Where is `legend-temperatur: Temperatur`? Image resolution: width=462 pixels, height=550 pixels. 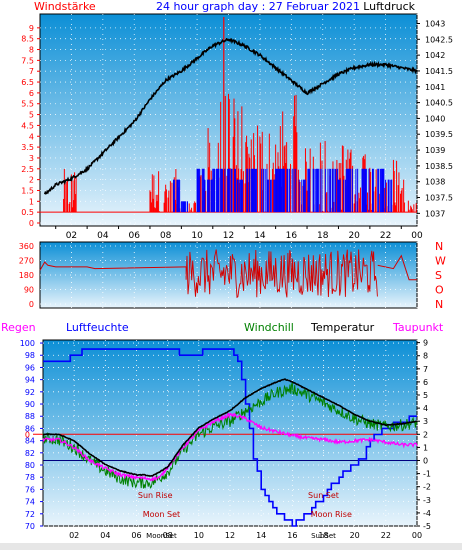 legend-temperatur: Temperatur is located at coordinates (342, 327).